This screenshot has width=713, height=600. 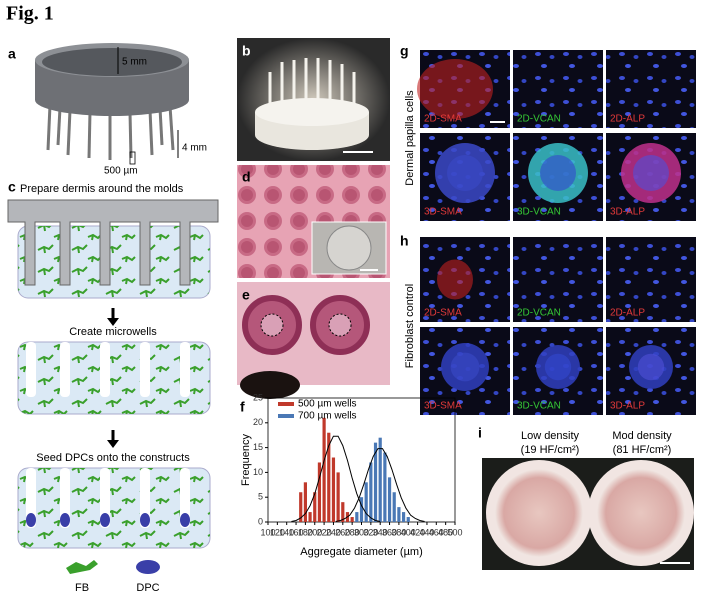 What do you see at coordinates (258, 422) in the screenshot?
I see `y-tick-label: 20` at bounding box center [258, 422].